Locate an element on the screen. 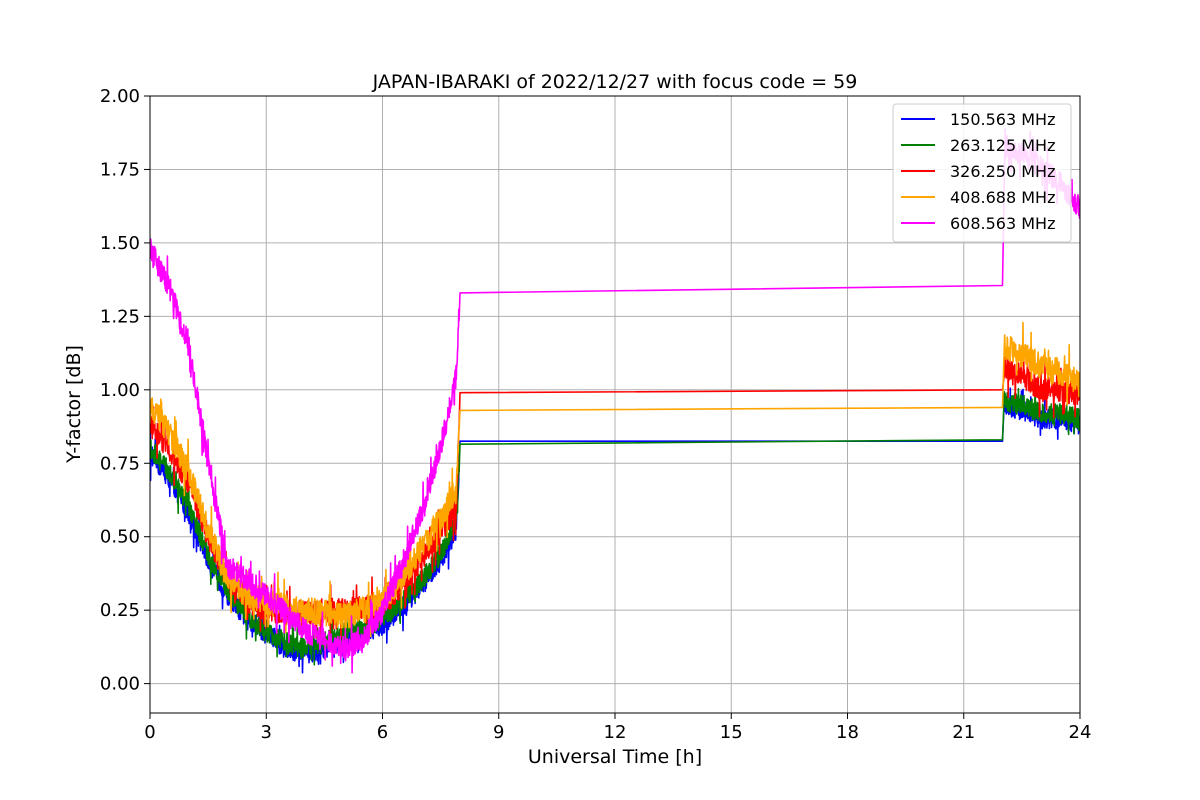 The image size is (1200, 800). legend-label: 408.688 MHz is located at coordinates (1002, 197).